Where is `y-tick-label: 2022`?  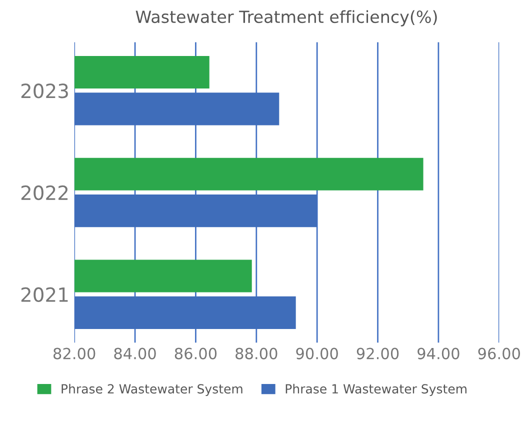 y-tick-label: 2022 is located at coordinates (44, 192).